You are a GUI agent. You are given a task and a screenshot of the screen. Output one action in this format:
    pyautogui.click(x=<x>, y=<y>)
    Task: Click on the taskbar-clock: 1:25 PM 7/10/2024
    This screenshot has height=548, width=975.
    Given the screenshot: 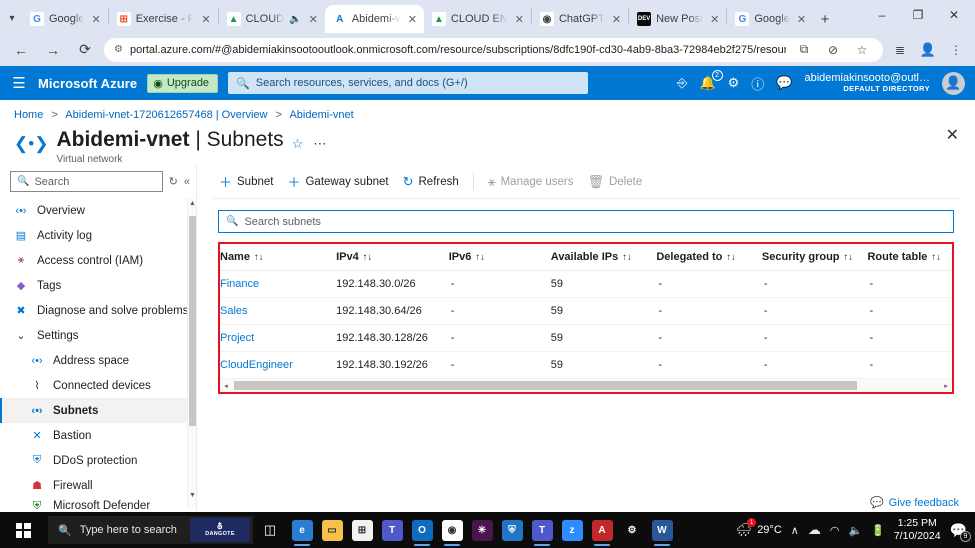 What is the action you would take?
    pyautogui.click(x=917, y=530)
    